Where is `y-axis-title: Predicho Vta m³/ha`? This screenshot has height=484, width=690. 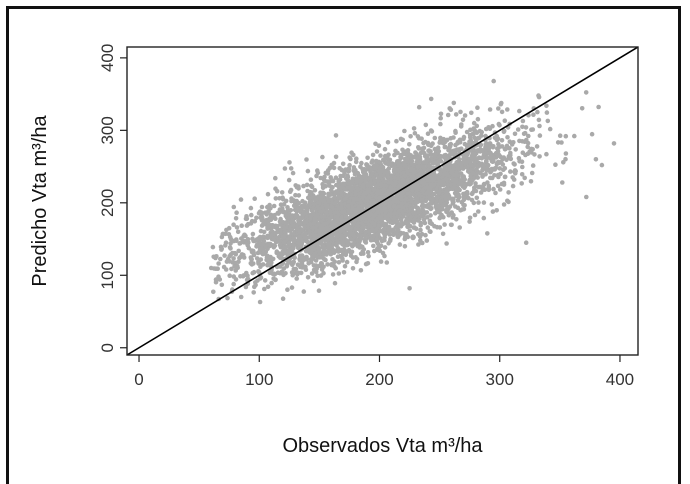 y-axis-title: Predicho Vta m³/ha is located at coordinates (40, 201).